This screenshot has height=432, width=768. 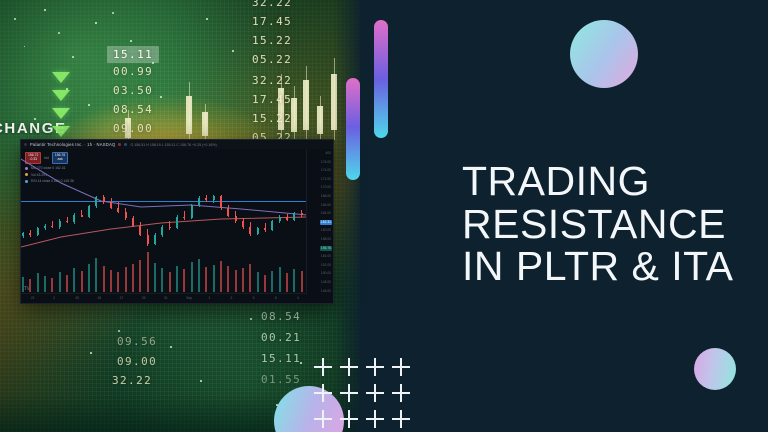 What do you see at coordinates (27, 289) in the screenshot?
I see `chart-brand-logo: TV` at bounding box center [27, 289].